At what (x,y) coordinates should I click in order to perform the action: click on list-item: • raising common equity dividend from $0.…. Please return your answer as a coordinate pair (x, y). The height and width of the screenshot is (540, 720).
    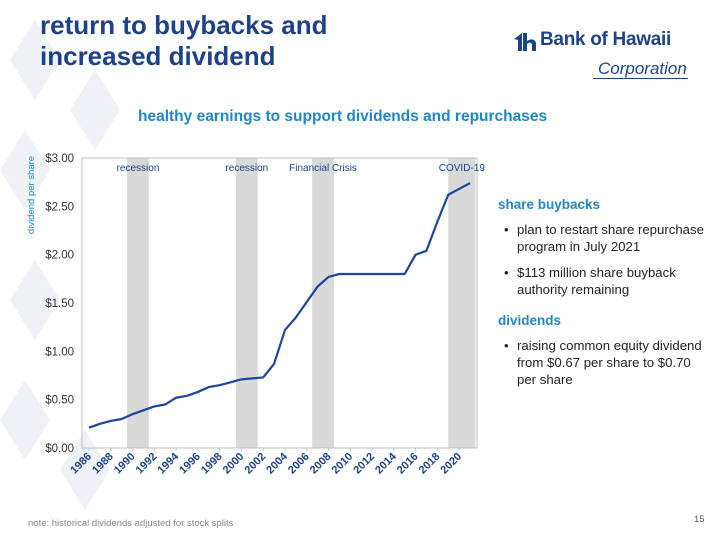
    Looking at the image, I should click on (603, 362).